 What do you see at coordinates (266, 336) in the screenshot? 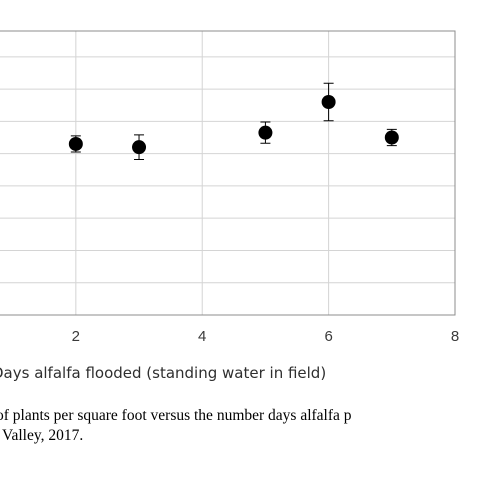
I see `x-axis-tick-labels: 2 4 6 8` at bounding box center [266, 336].